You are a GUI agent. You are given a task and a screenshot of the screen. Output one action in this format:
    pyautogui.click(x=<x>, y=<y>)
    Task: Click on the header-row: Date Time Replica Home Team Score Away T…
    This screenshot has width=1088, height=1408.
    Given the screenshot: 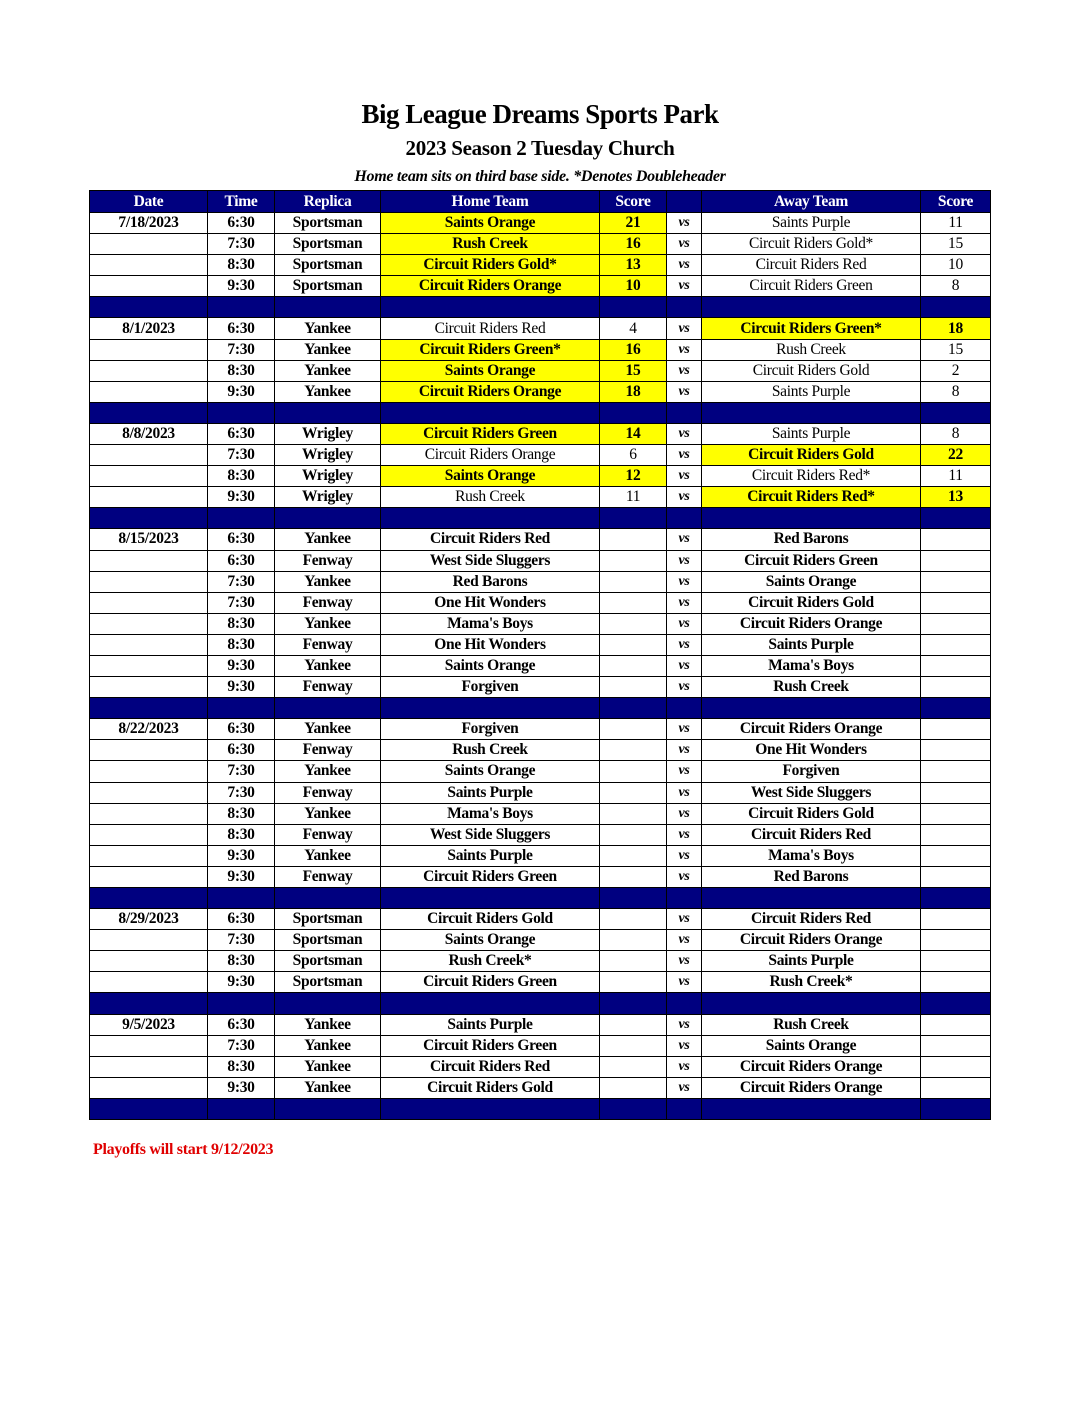 What is the action you would take?
    pyautogui.click(x=540, y=201)
    